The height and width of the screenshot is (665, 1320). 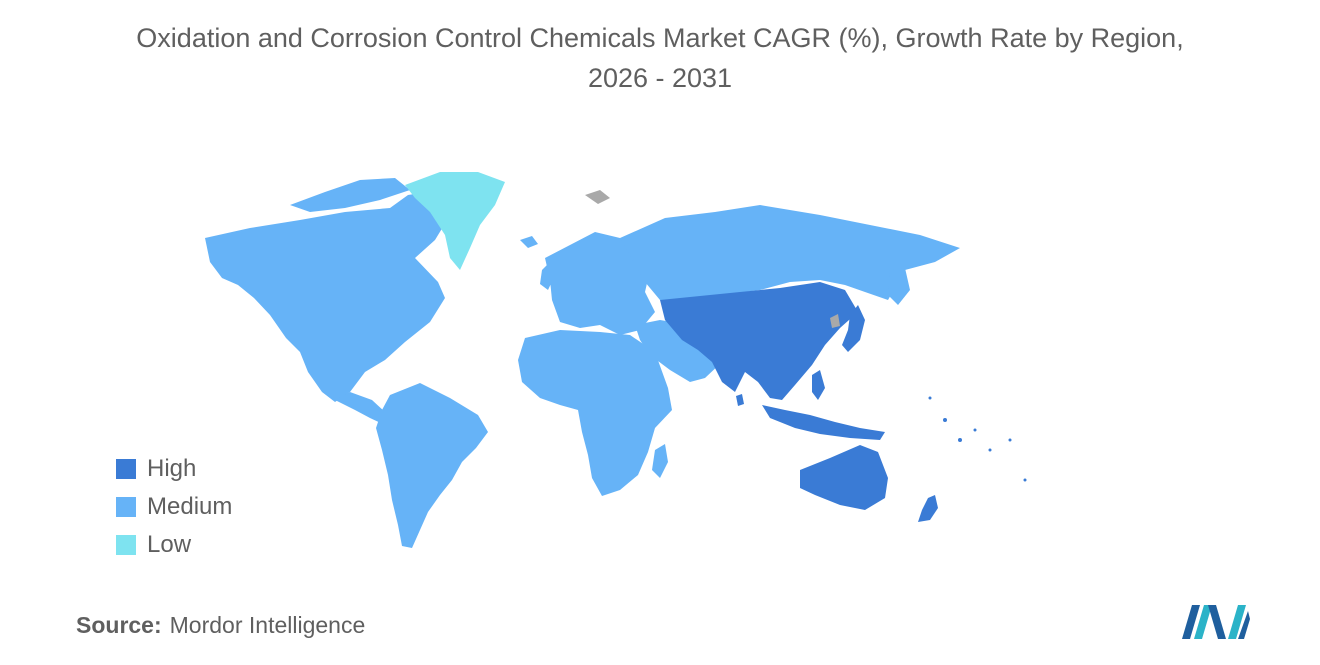 What do you see at coordinates (529, 242) in the screenshot?
I see `region-iceland` at bounding box center [529, 242].